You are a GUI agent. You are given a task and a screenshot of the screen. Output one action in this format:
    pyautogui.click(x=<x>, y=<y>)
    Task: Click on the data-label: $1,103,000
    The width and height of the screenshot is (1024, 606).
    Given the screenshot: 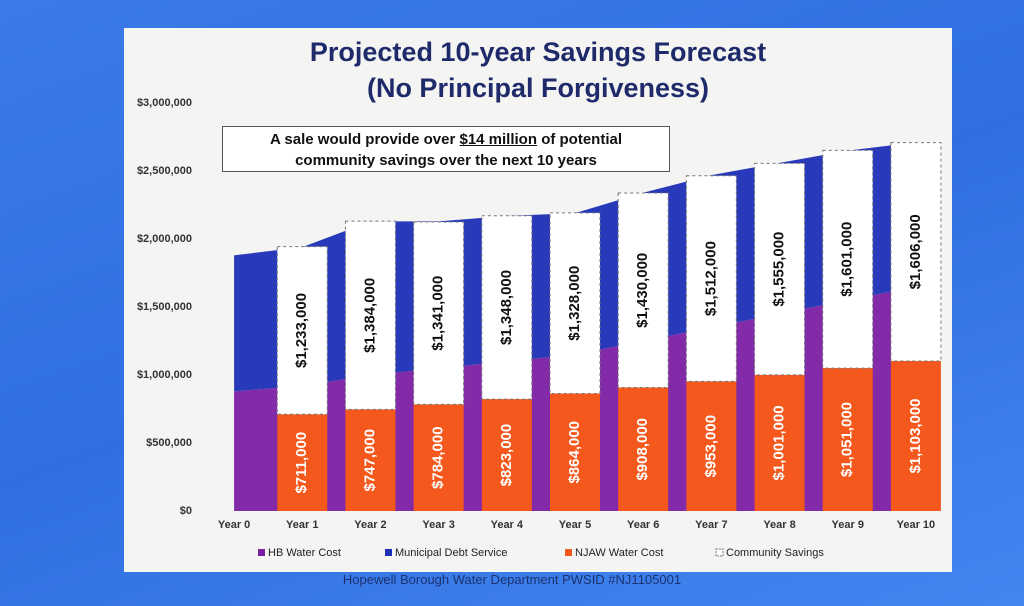 What is the action you would take?
    pyautogui.click(x=915, y=435)
    